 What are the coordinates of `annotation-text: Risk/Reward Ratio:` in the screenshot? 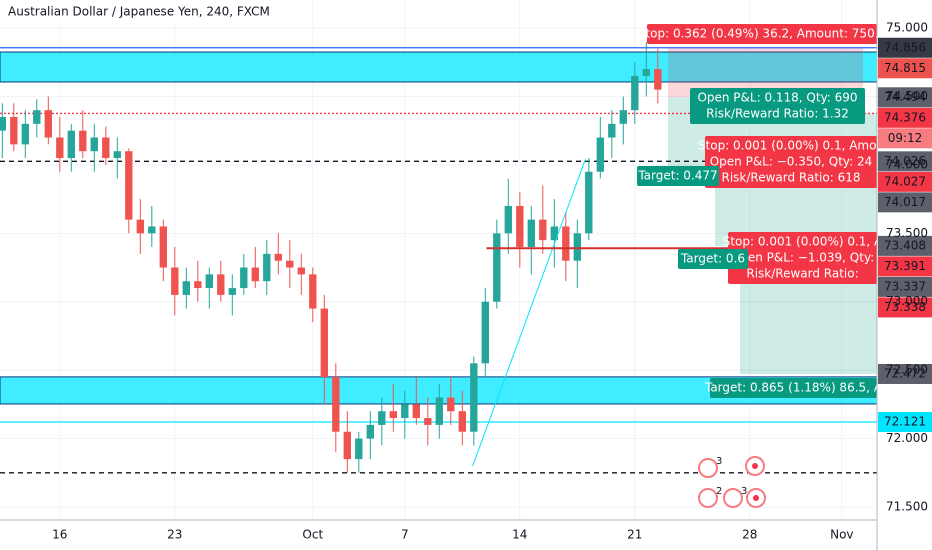 It's located at (802, 274).